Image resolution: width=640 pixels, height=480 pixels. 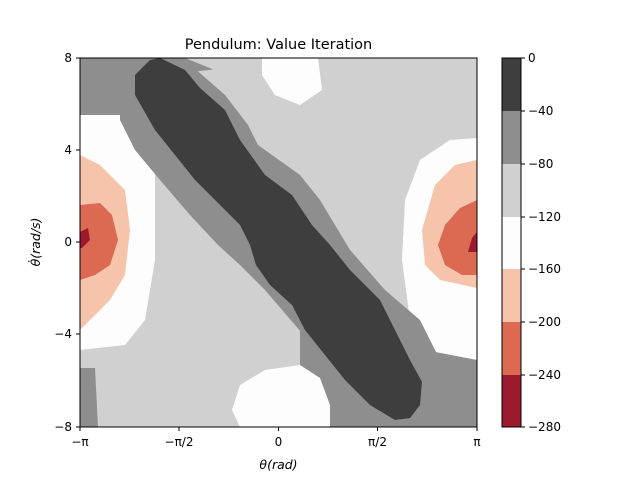 I want to click on colorbar-frame, so click(x=511, y=242).